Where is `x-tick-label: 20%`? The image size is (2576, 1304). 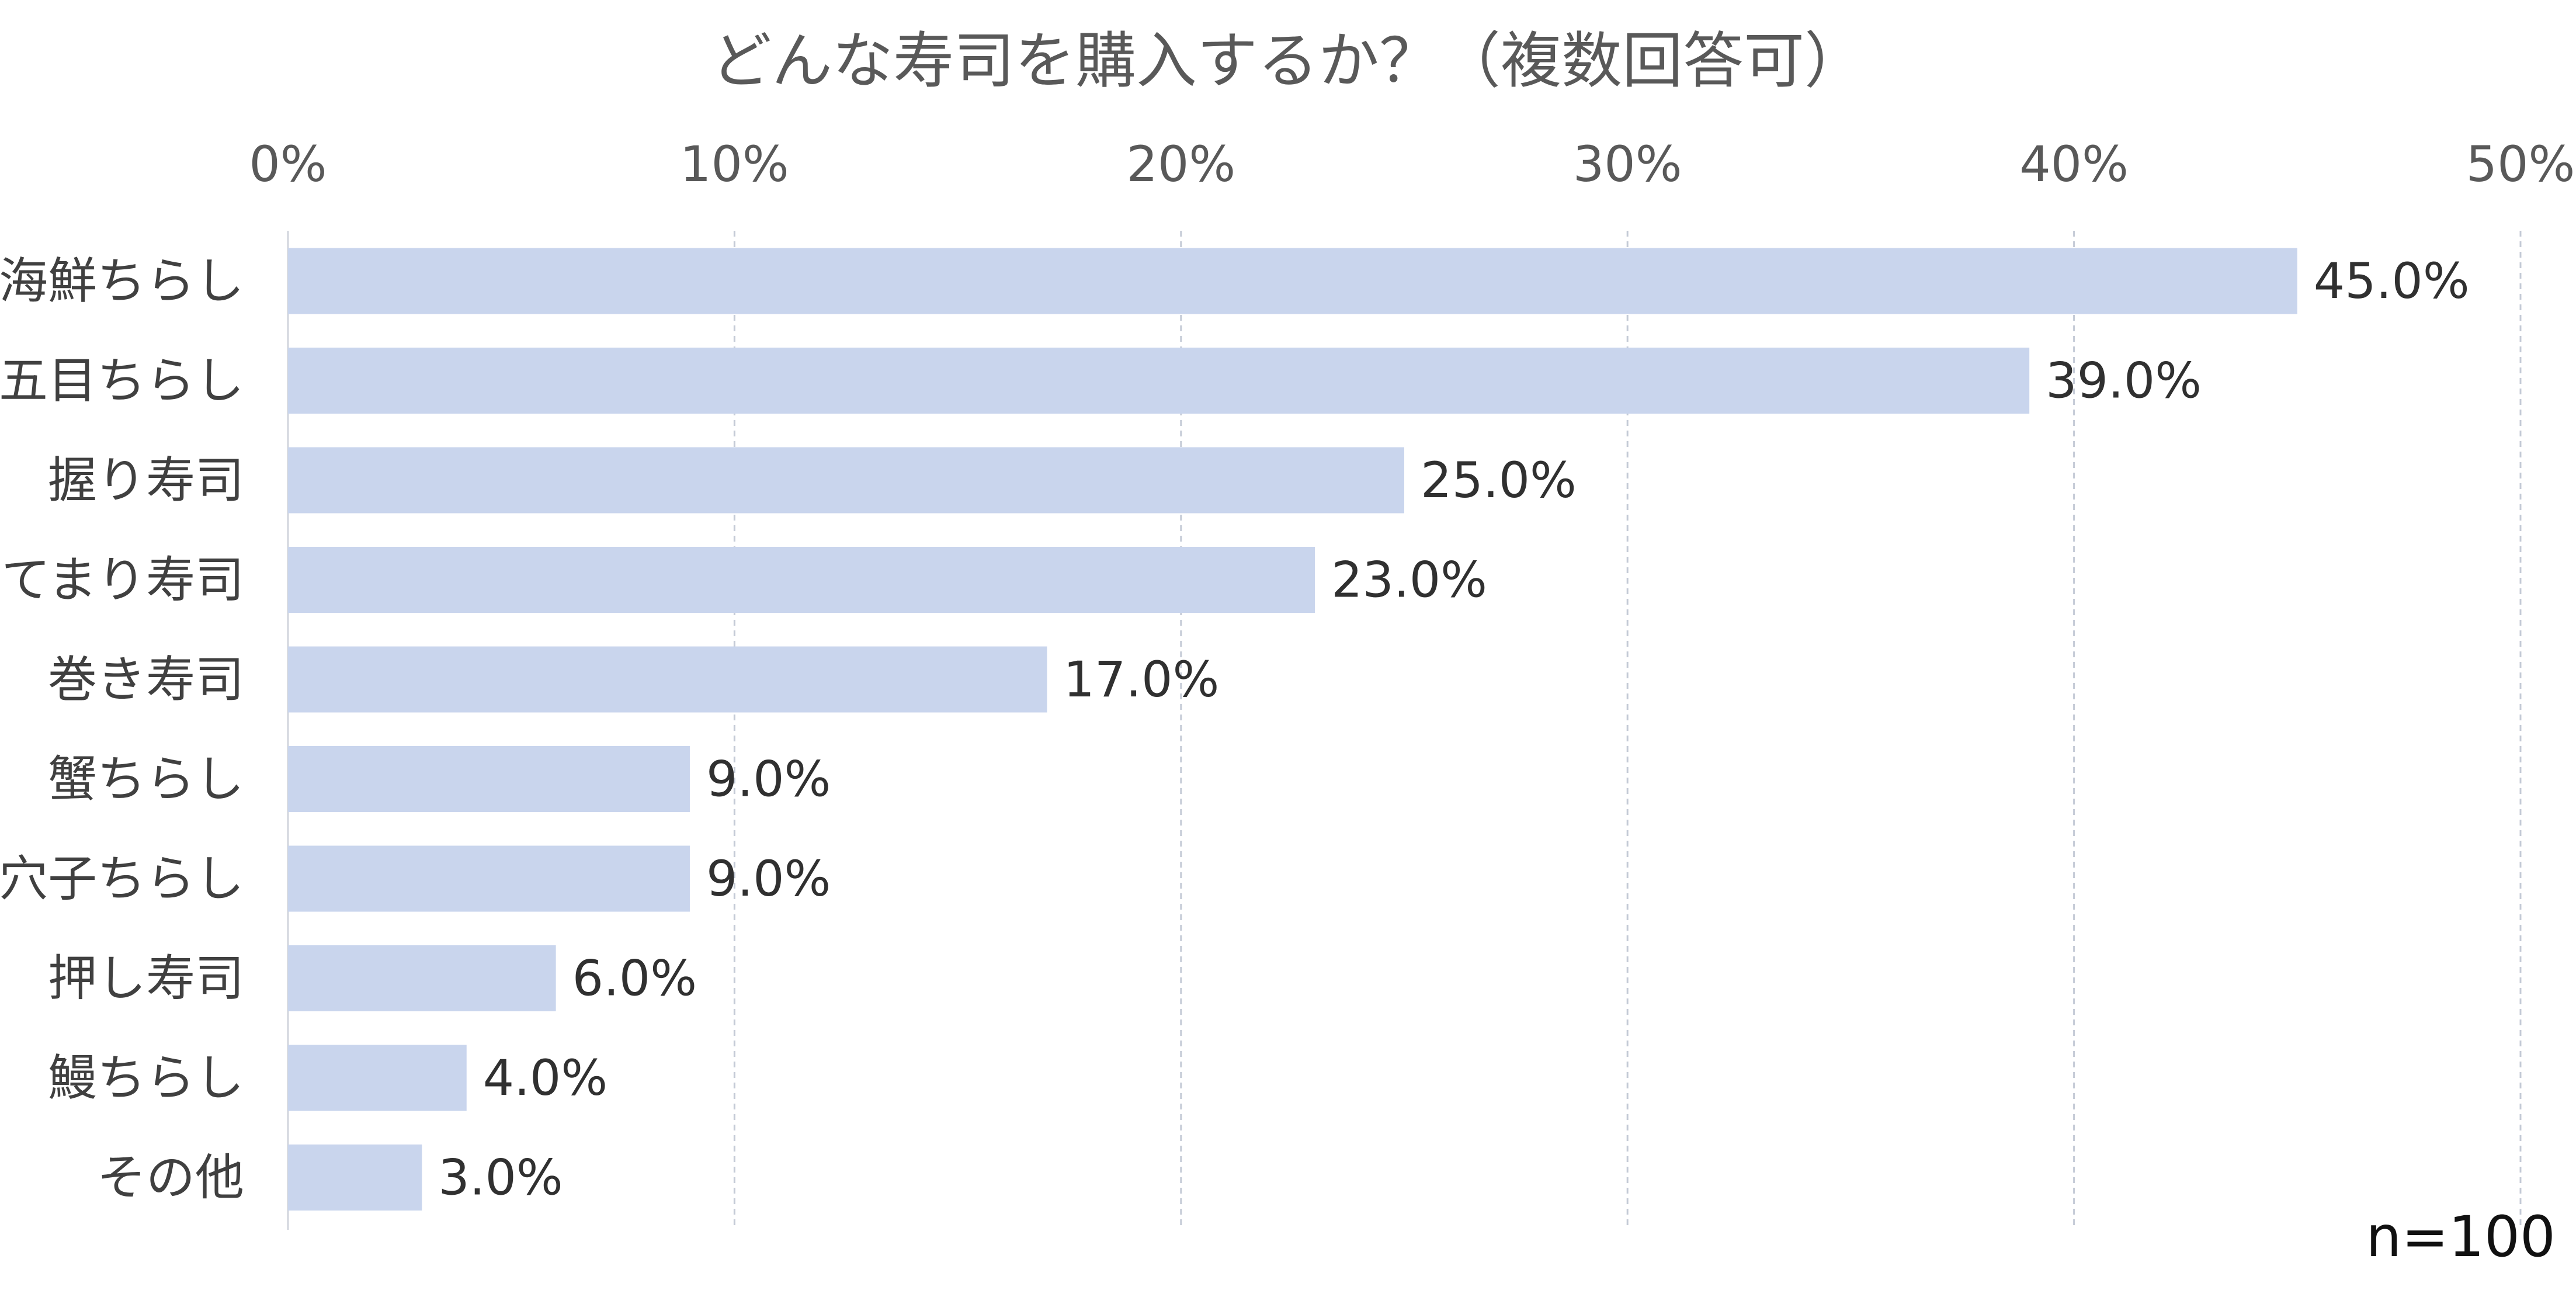
x-tick-label: 20% is located at coordinates (1180, 164).